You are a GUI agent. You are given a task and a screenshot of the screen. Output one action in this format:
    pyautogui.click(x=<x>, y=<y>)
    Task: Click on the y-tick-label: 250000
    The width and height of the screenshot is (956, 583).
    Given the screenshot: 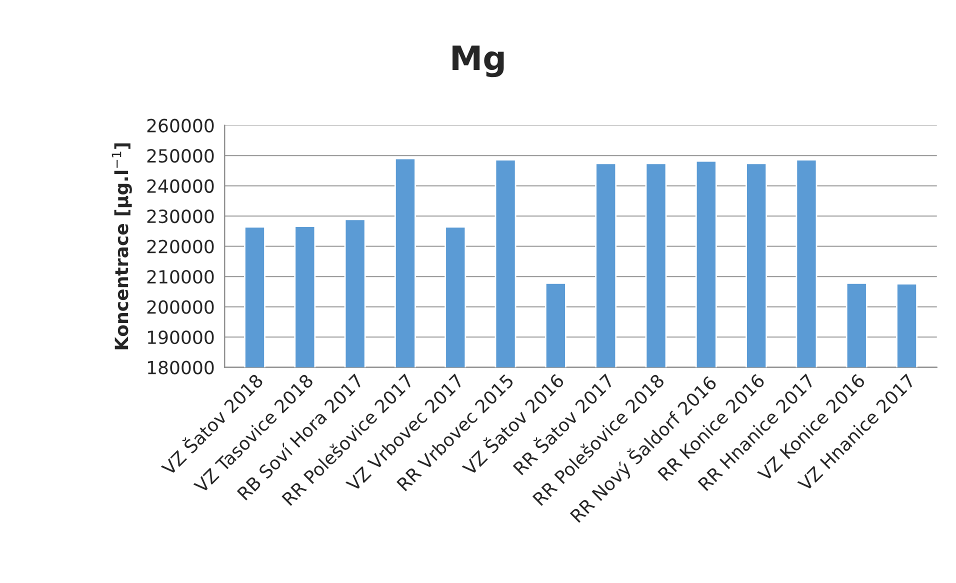 What is the action you would take?
    pyautogui.click(x=180, y=156)
    